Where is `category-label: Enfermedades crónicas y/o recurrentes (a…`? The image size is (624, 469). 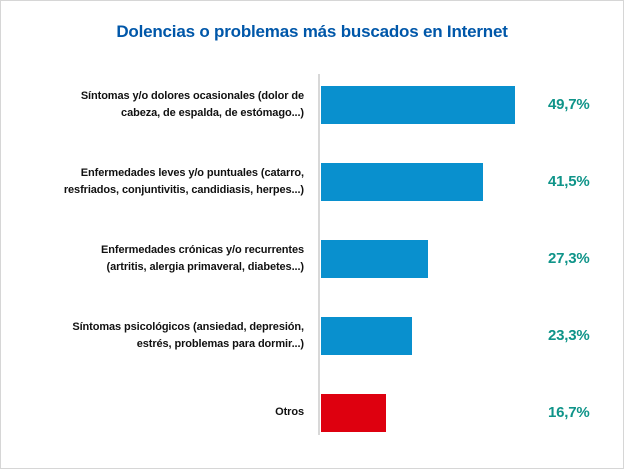 category-label: Enfermedades crónicas y/o recurrentes (a… is located at coordinates (157, 259).